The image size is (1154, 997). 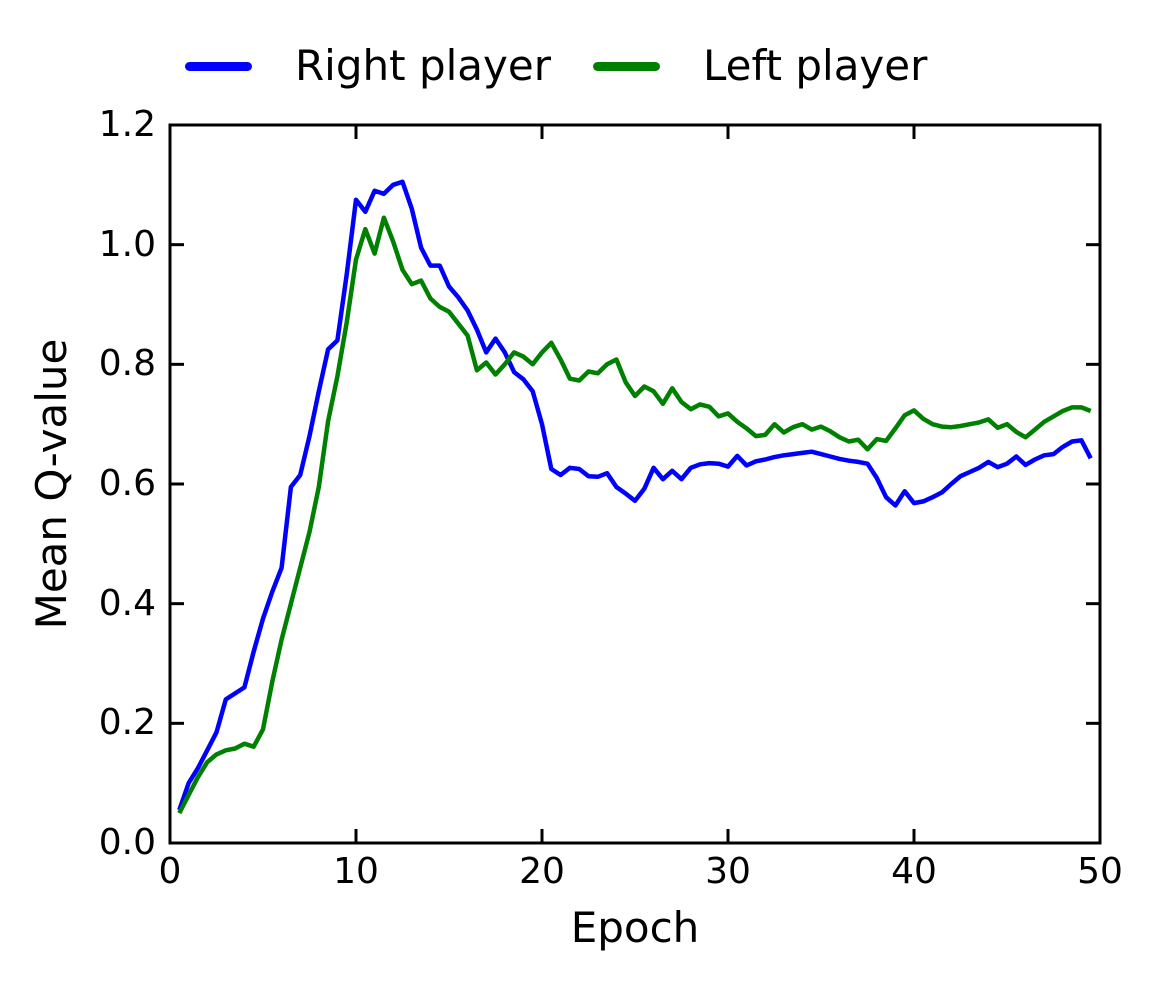 What do you see at coordinates (127, 723) in the screenshot?
I see `y-tick-label-0.2: 0.2` at bounding box center [127, 723].